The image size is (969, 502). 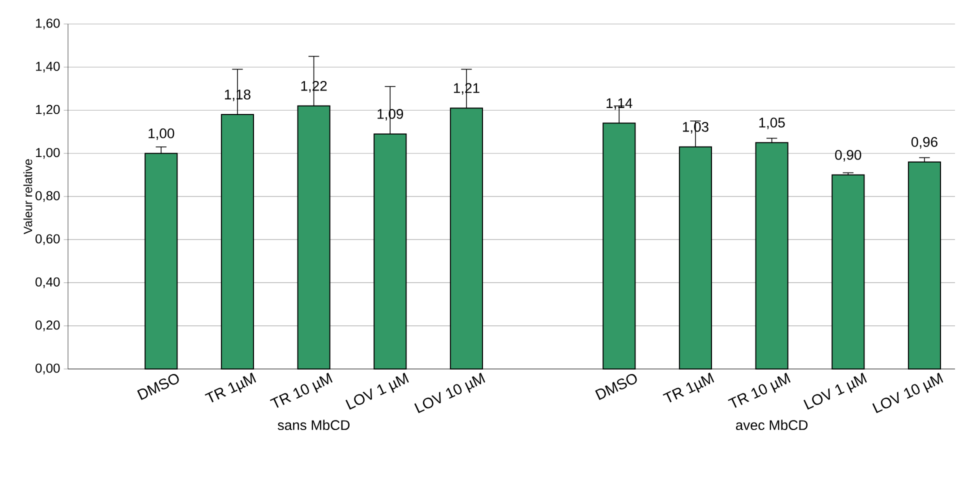 What do you see at coordinates (772, 425) in the screenshot?
I see `text: avec MbCD` at bounding box center [772, 425].